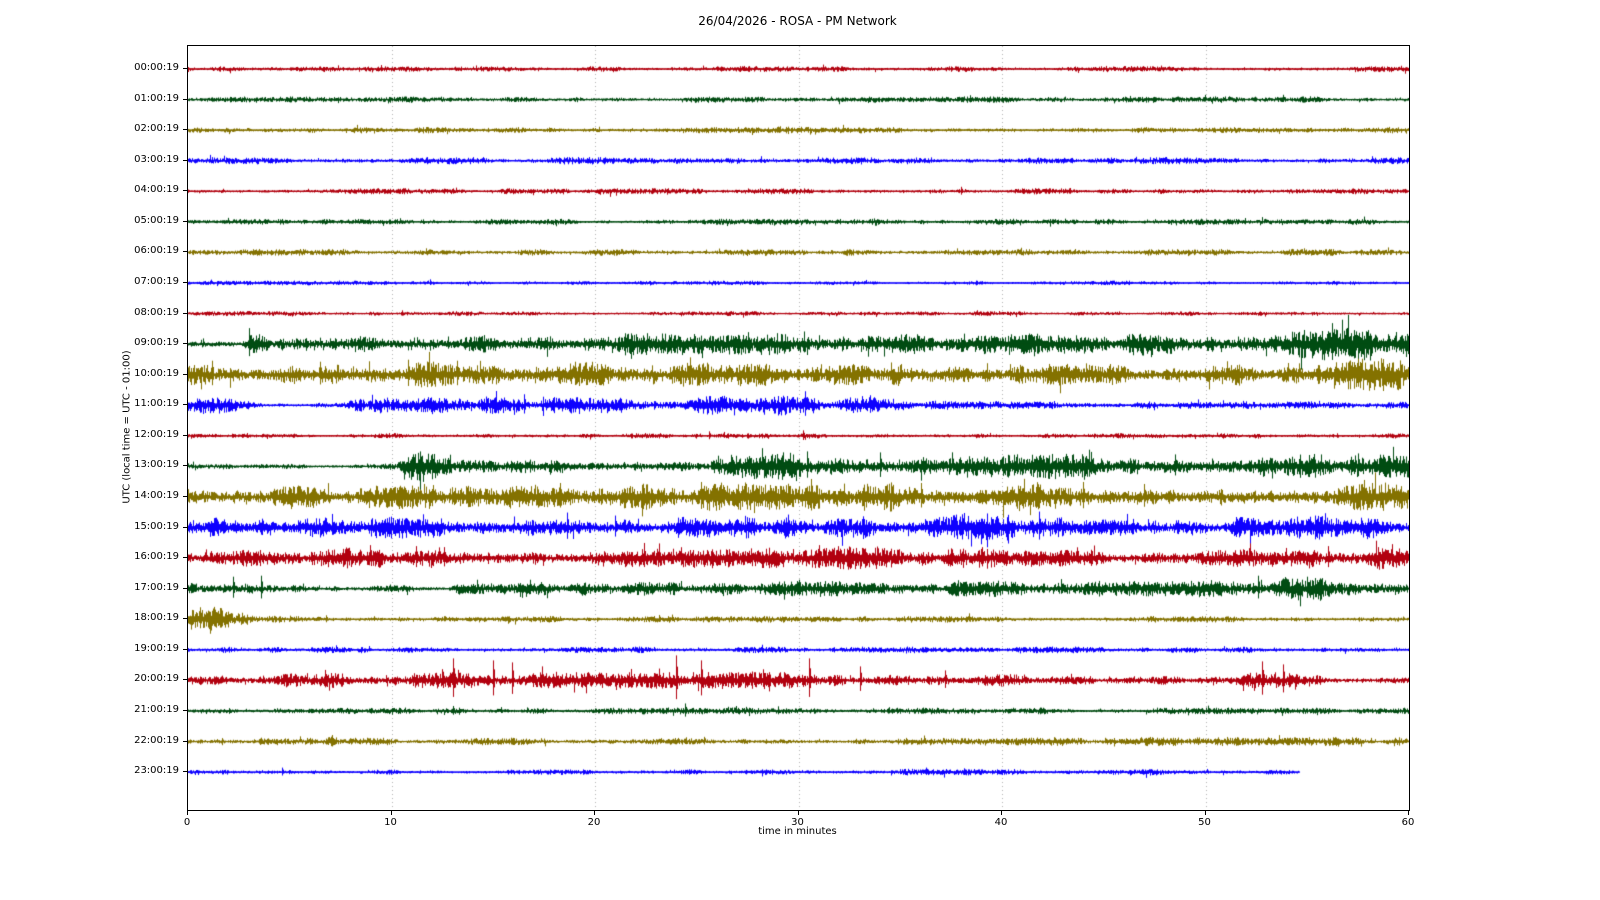 The height and width of the screenshot is (900, 1600). I want to click on trace-time-label: 23:00:19, so click(156, 771).